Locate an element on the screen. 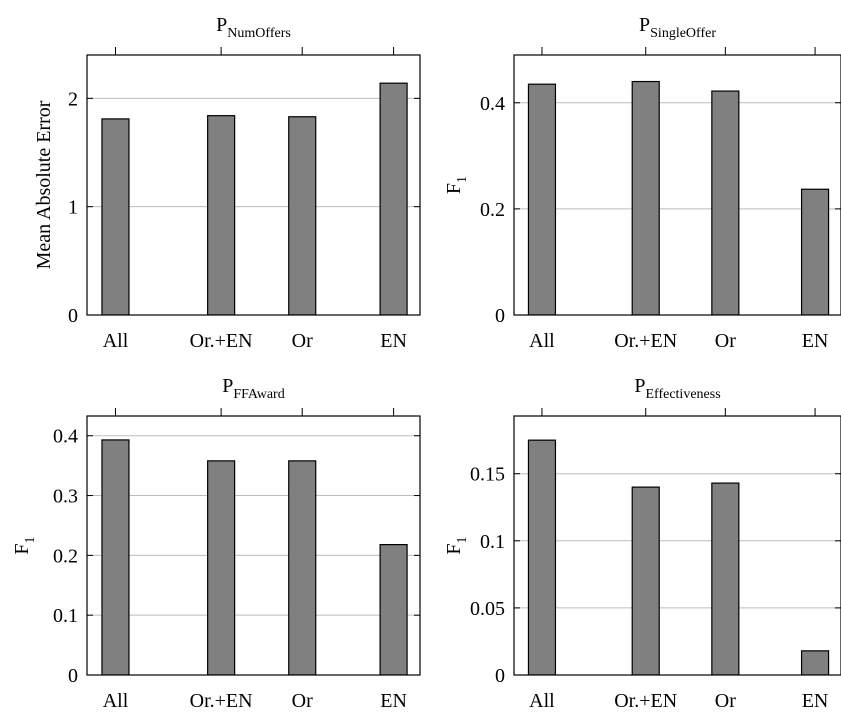  chart-title: PFFAward is located at coordinates (253, 388).